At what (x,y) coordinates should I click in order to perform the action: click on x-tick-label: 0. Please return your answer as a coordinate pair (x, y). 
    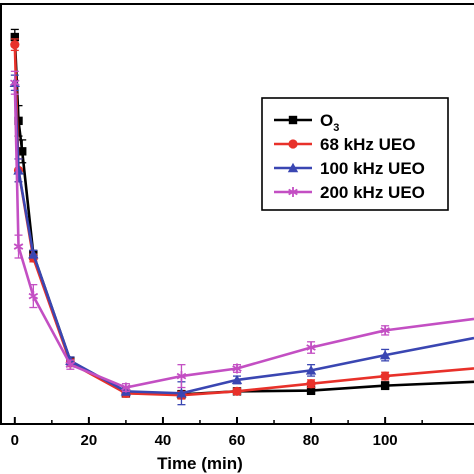
    Looking at the image, I should click on (15, 440).